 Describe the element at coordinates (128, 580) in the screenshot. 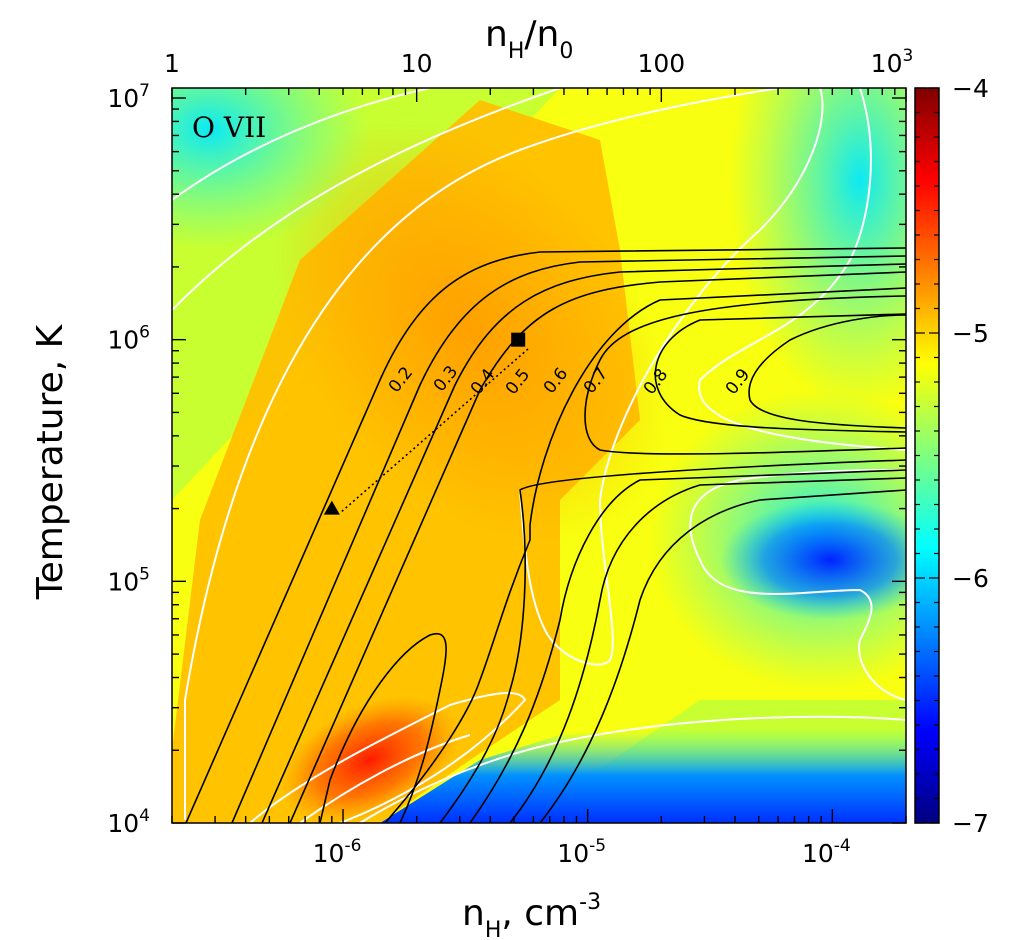

I see `y-tick-label: 10⁵` at that location.